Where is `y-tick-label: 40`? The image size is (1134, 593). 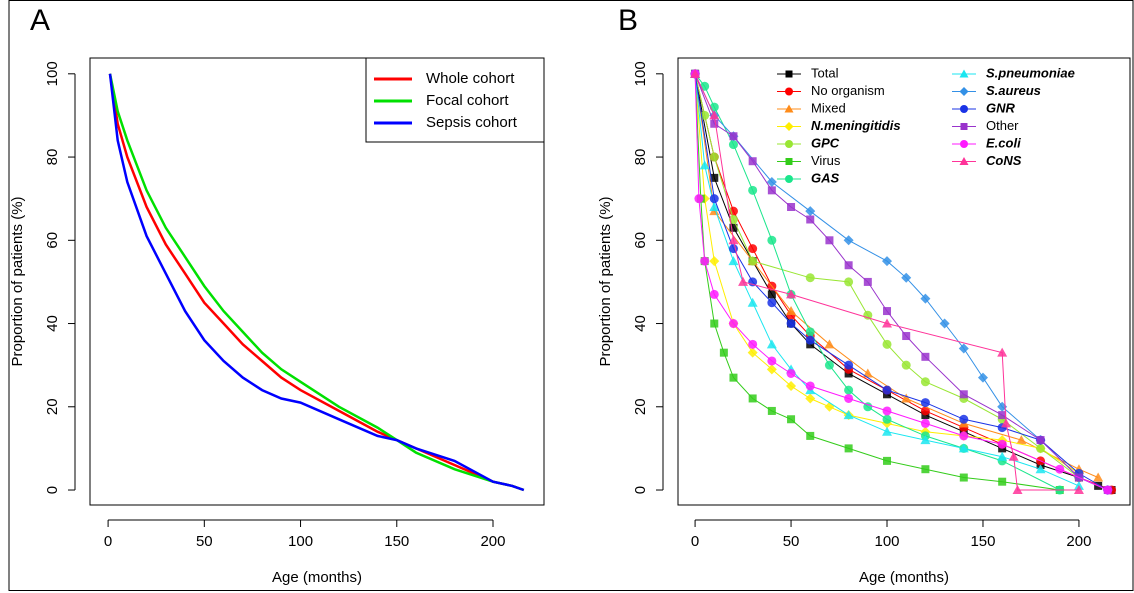 y-tick-label: 40 is located at coordinates (640, 323).